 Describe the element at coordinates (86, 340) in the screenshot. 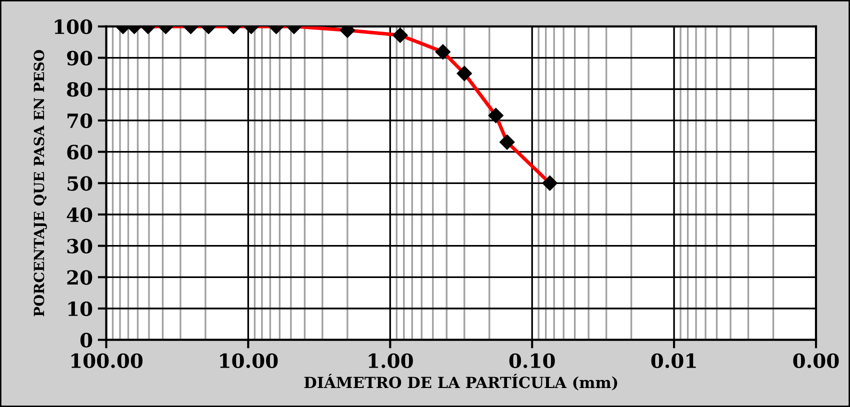

I see `y-tick-label: 0` at that location.